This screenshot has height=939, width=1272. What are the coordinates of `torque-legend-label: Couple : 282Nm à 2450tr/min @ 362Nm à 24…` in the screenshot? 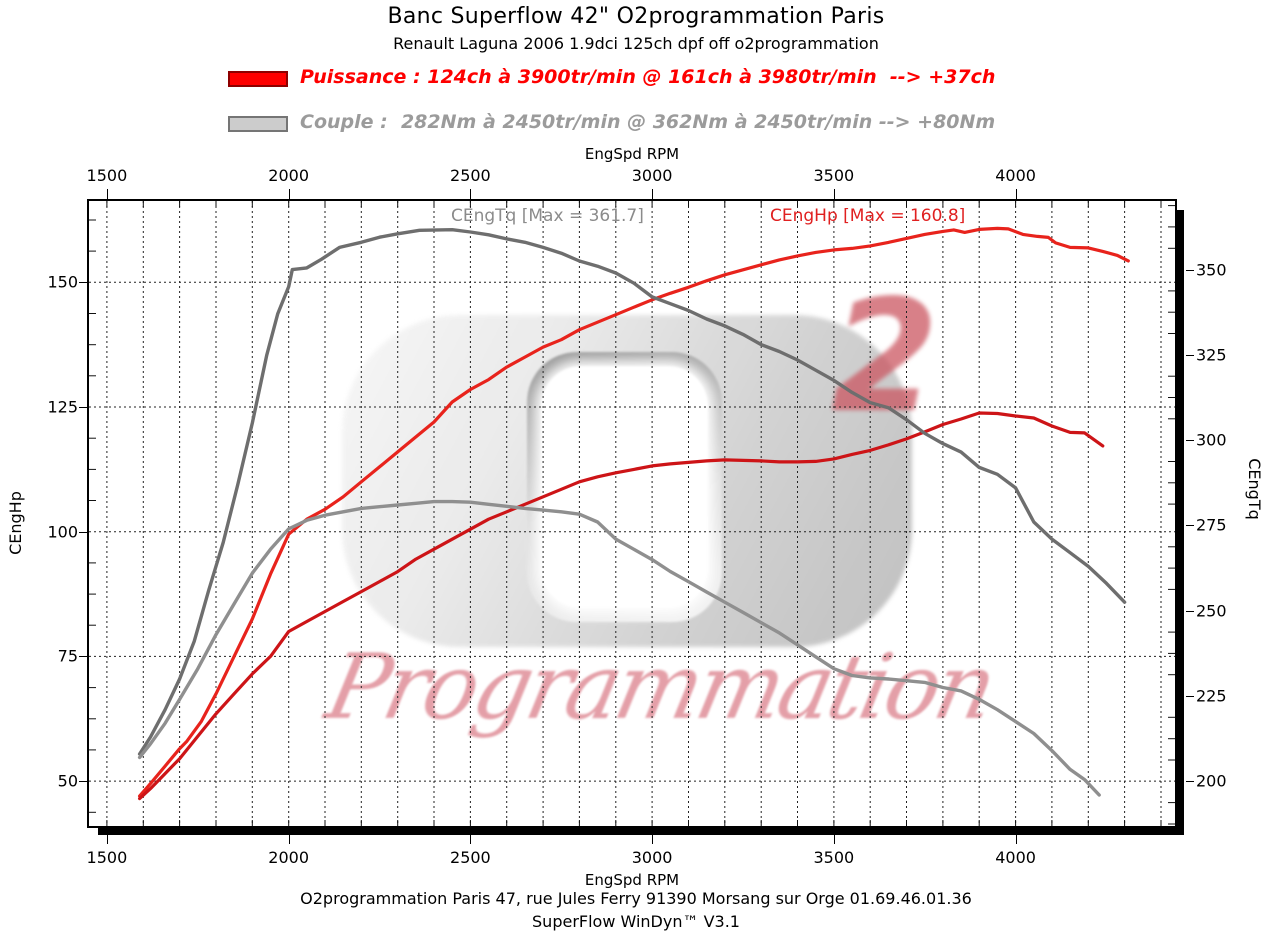 It's located at (648, 122).